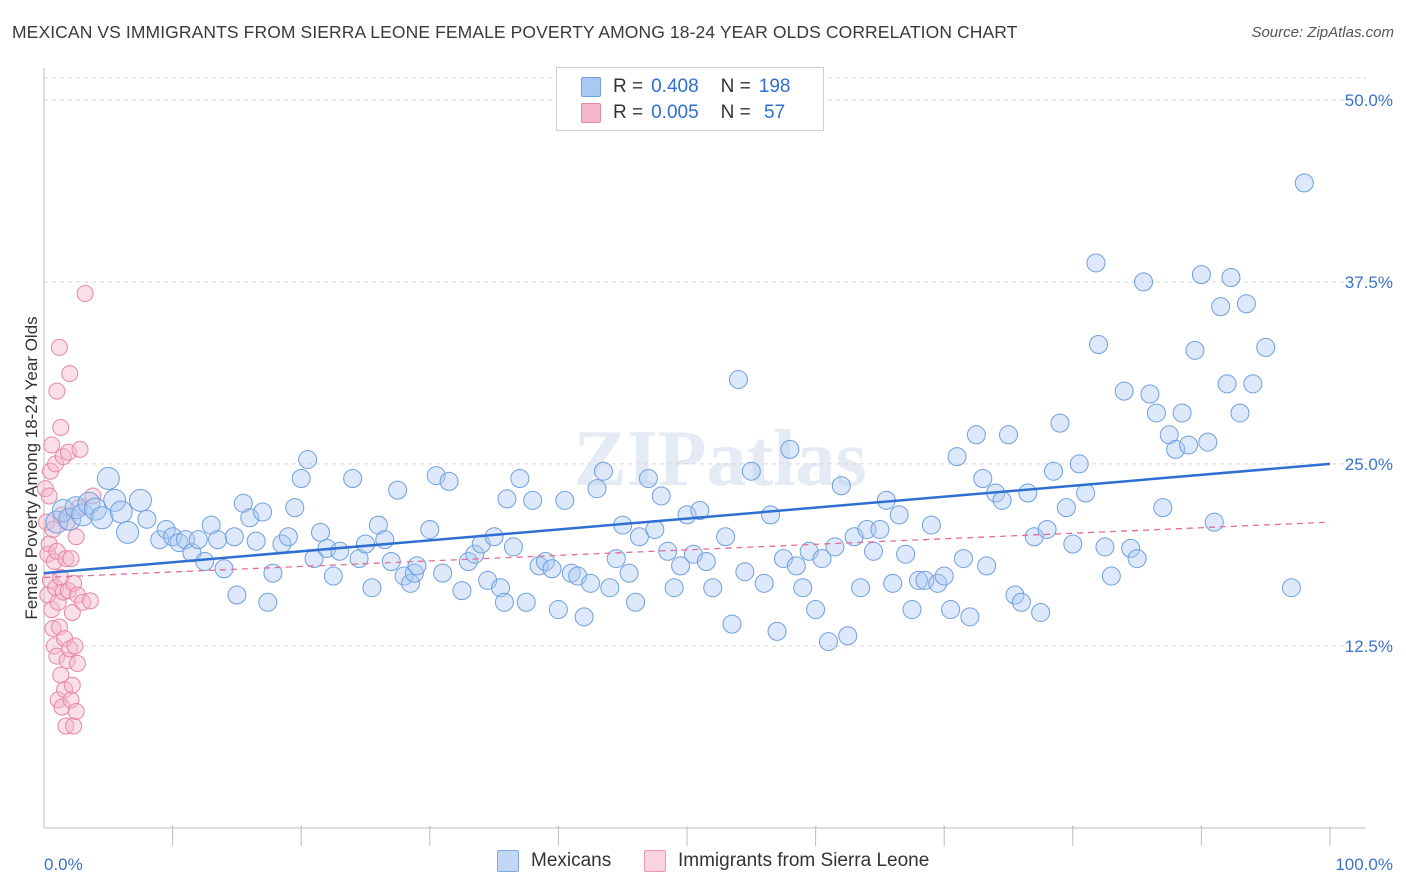 This screenshot has width=1406, height=892. Describe the element at coordinates (687, 520) in the screenshot. I see `trend-lines` at that location.